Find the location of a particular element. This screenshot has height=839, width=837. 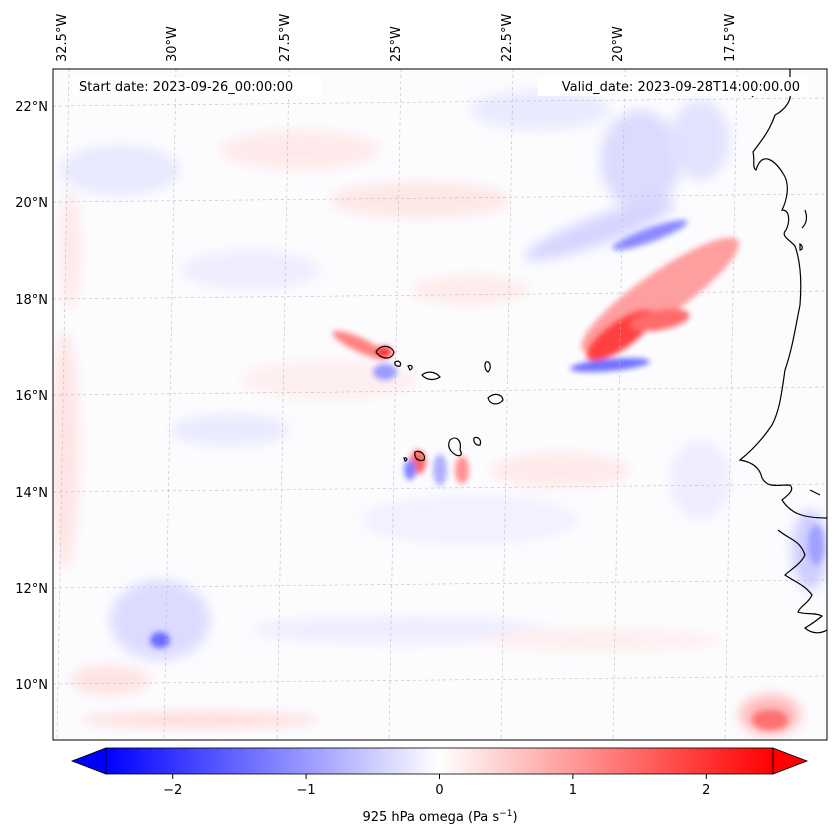

start-date-box is located at coordinates (197, 86).